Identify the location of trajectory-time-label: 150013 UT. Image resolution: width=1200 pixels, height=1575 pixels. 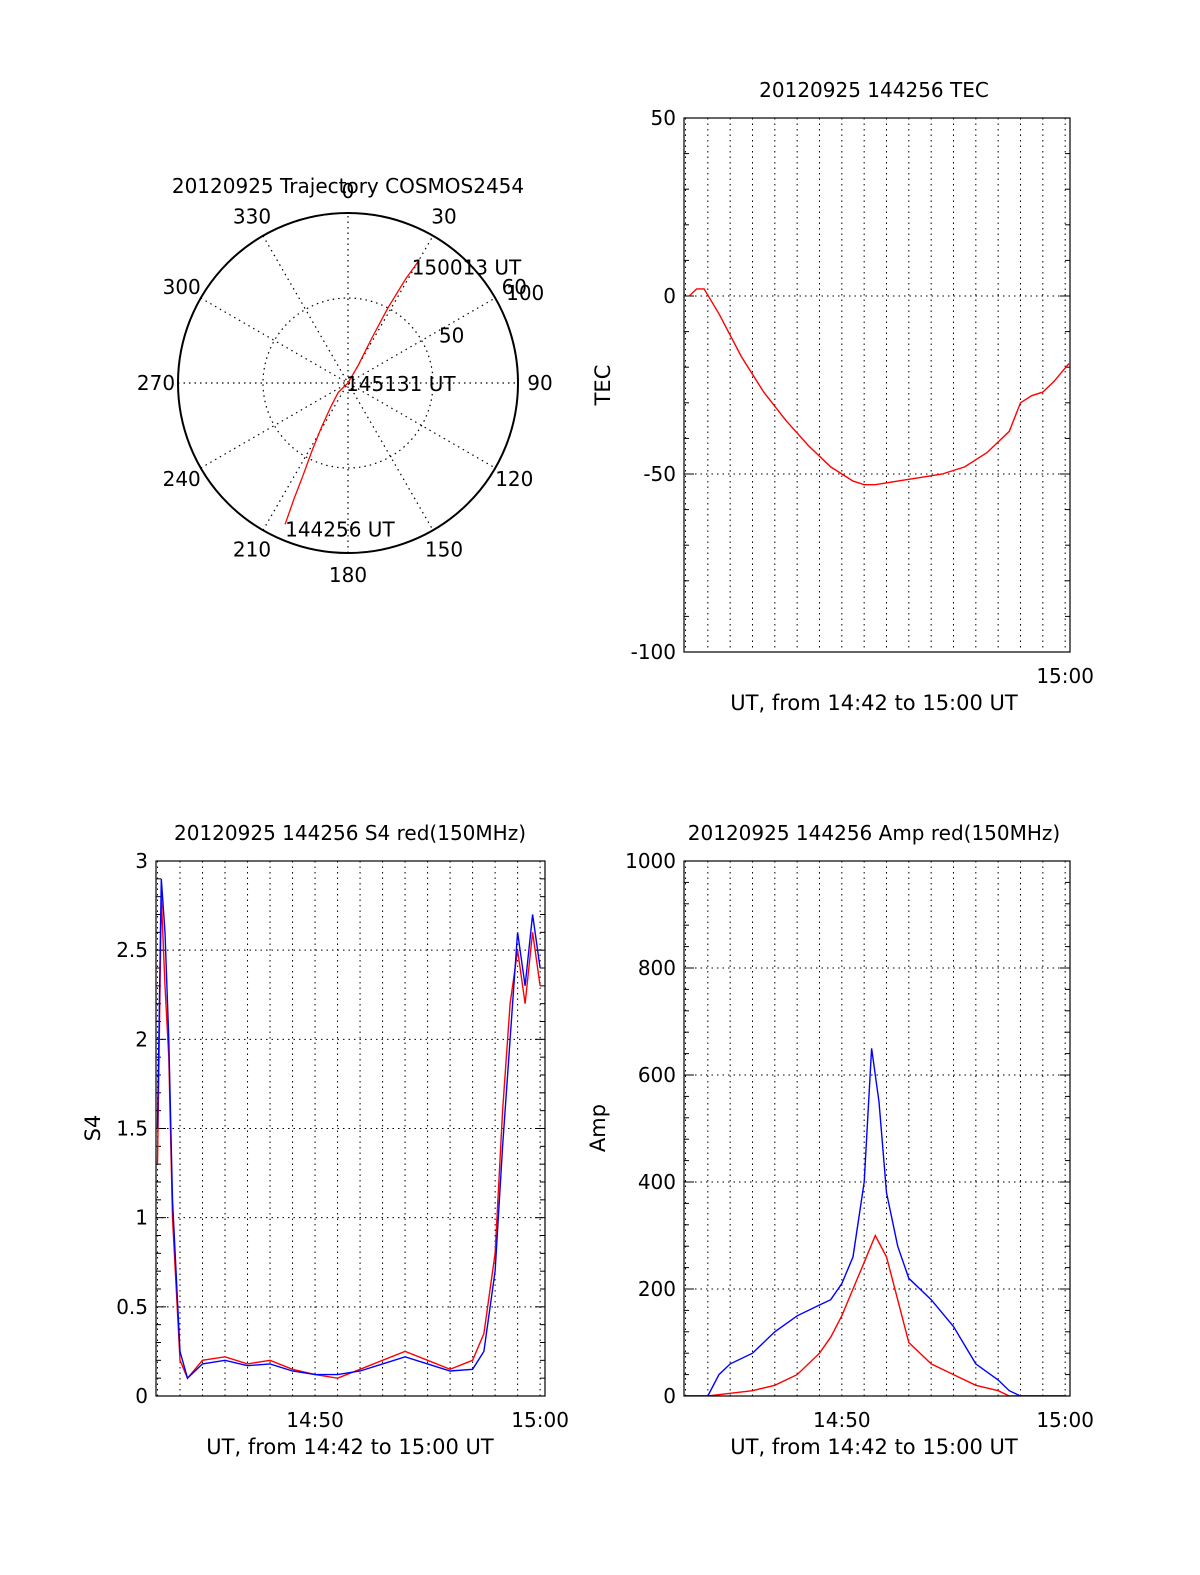
(467, 267).